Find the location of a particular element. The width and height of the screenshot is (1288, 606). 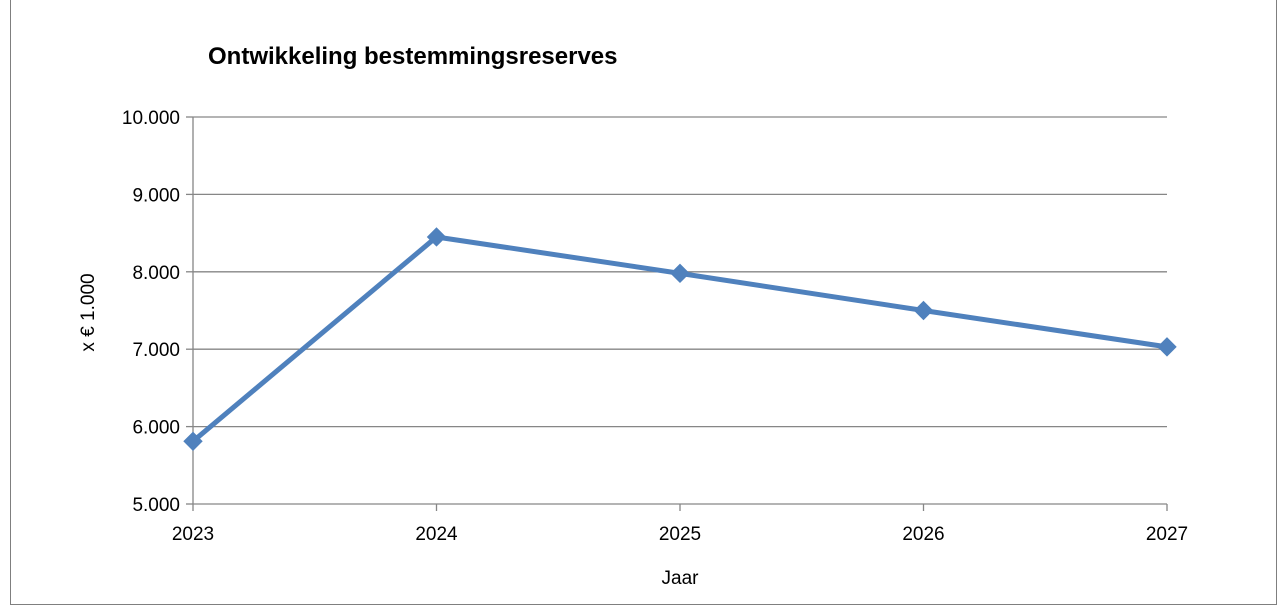

x-axis-tick-labels: 2023 2024 2025 2026 2027 is located at coordinates (680, 534).